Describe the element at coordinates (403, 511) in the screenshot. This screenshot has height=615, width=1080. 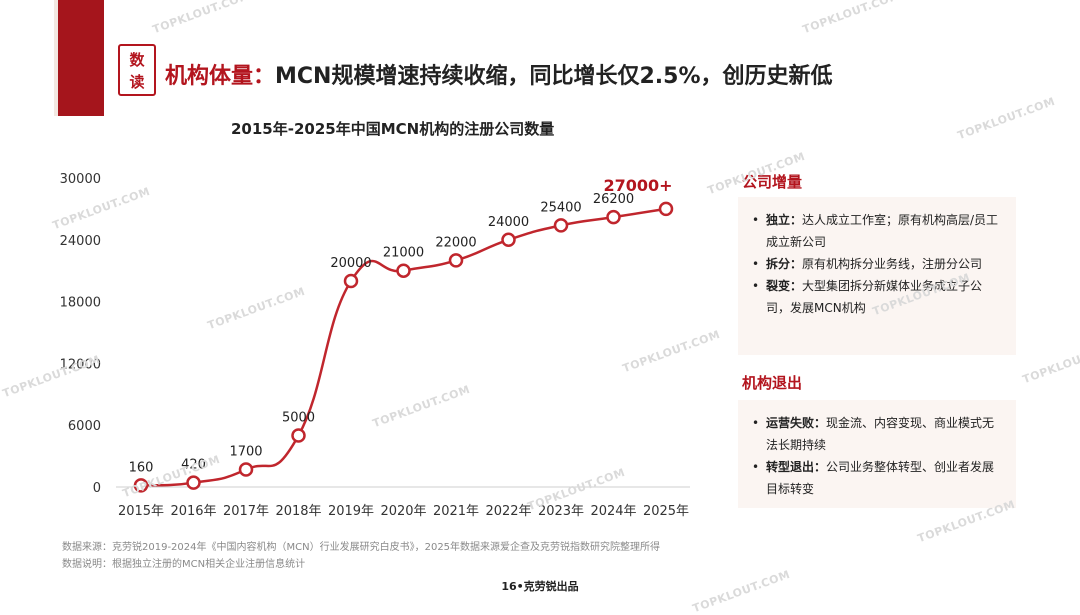
I see `x-tick-label: 2020年` at that location.